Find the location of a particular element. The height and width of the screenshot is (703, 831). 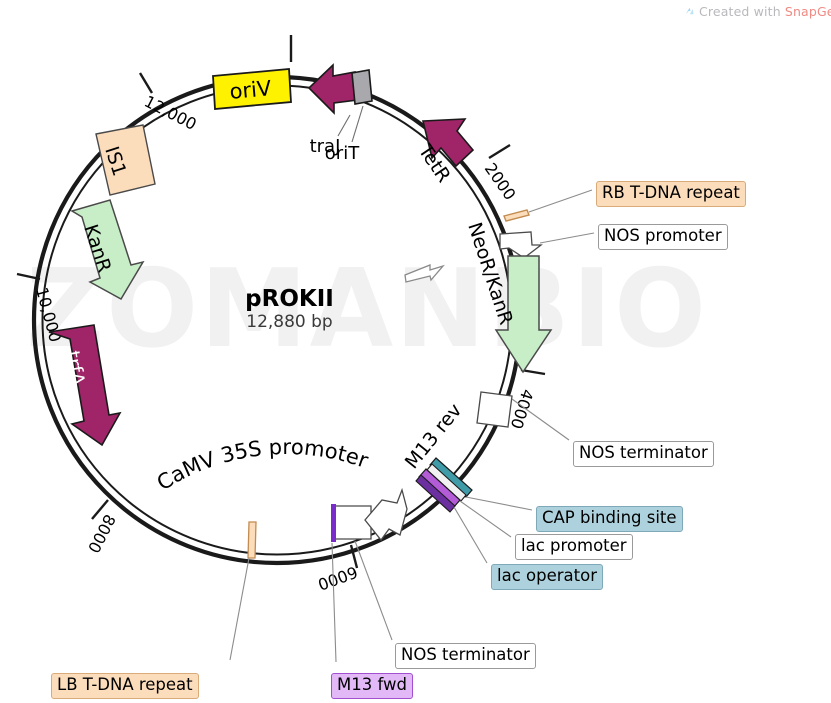

tick-label-12000: 12,000 is located at coordinates (170, 113).